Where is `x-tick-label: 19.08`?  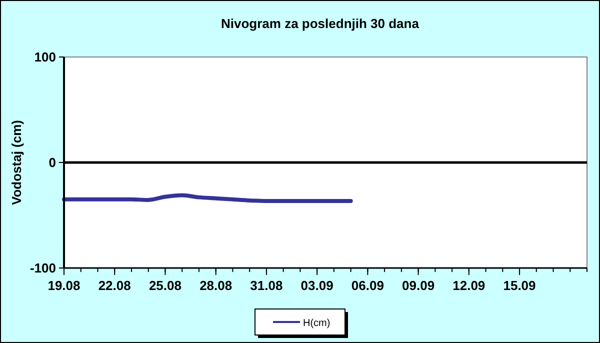 x-tick-label: 19.08 is located at coordinates (64, 285).